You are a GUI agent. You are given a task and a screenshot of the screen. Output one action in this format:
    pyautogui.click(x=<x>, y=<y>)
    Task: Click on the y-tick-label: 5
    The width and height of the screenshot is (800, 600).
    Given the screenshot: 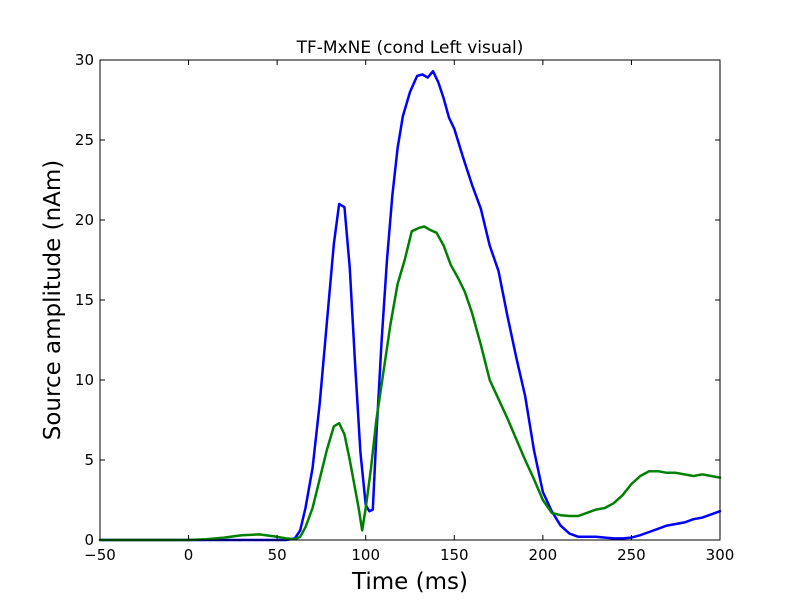 What is the action you would take?
    pyautogui.click(x=89, y=460)
    